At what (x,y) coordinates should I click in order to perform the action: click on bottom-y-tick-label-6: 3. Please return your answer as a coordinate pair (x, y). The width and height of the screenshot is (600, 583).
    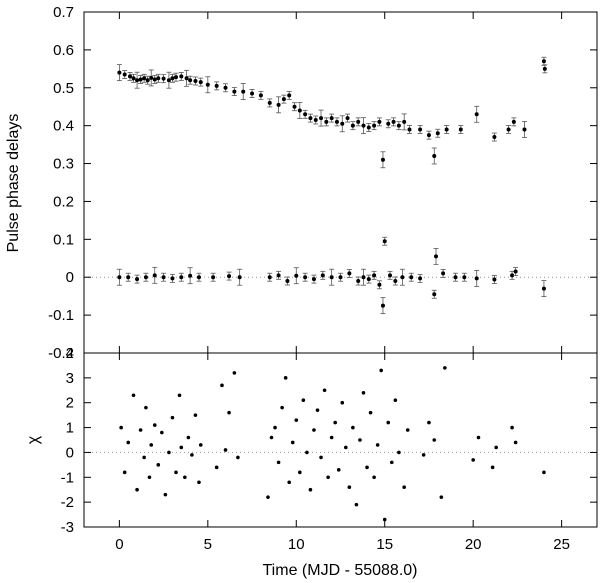
    Looking at the image, I should click on (70, 378).